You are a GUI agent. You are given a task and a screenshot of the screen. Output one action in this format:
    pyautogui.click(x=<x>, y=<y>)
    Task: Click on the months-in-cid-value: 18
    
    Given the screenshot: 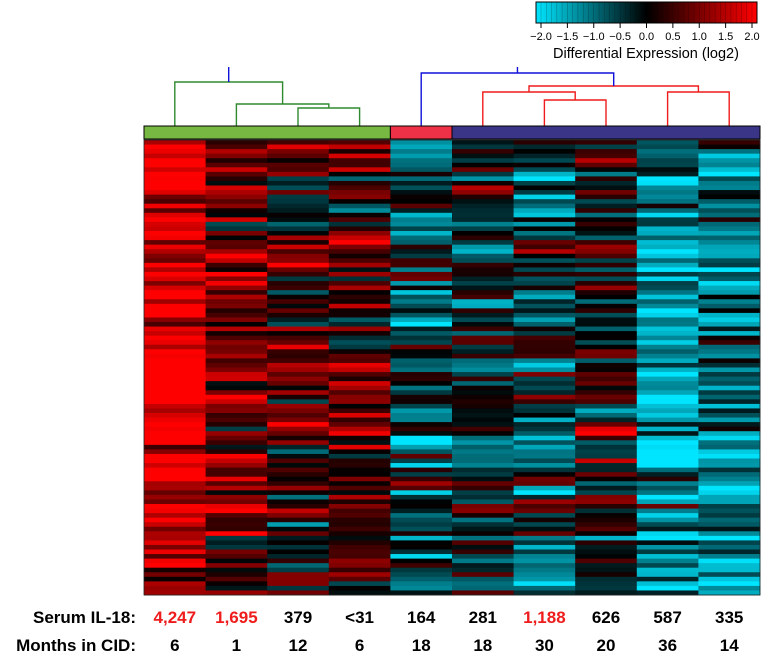 What is the action you would take?
    pyautogui.click(x=482, y=645)
    